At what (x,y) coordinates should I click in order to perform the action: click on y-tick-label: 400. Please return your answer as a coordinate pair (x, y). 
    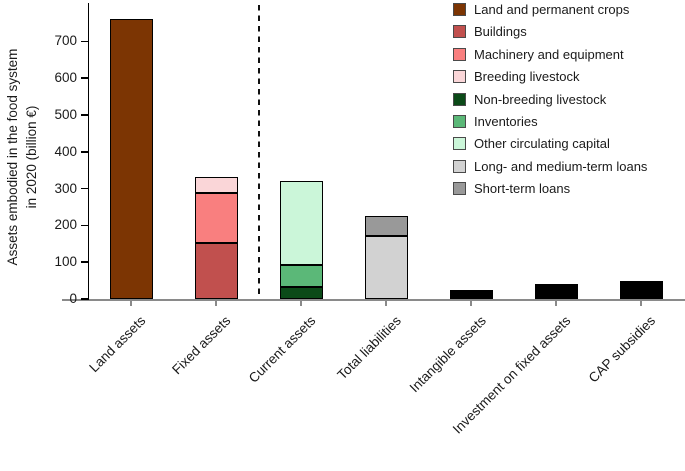
    Looking at the image, I should click on (65, 151).